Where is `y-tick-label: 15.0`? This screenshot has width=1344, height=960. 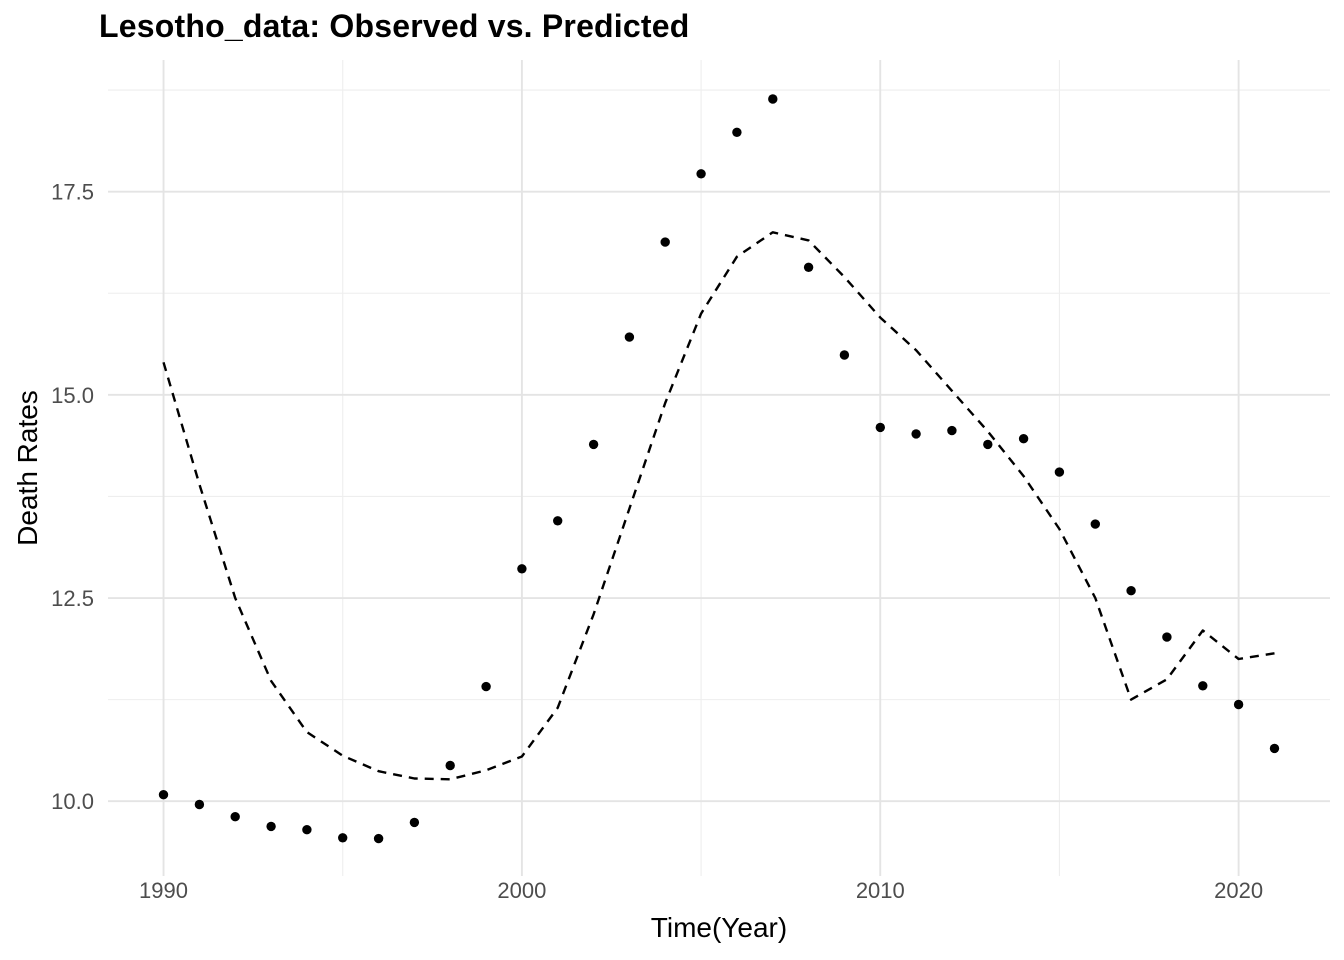
y-tick-label: 15.0 is located at coordinates (72, 395).